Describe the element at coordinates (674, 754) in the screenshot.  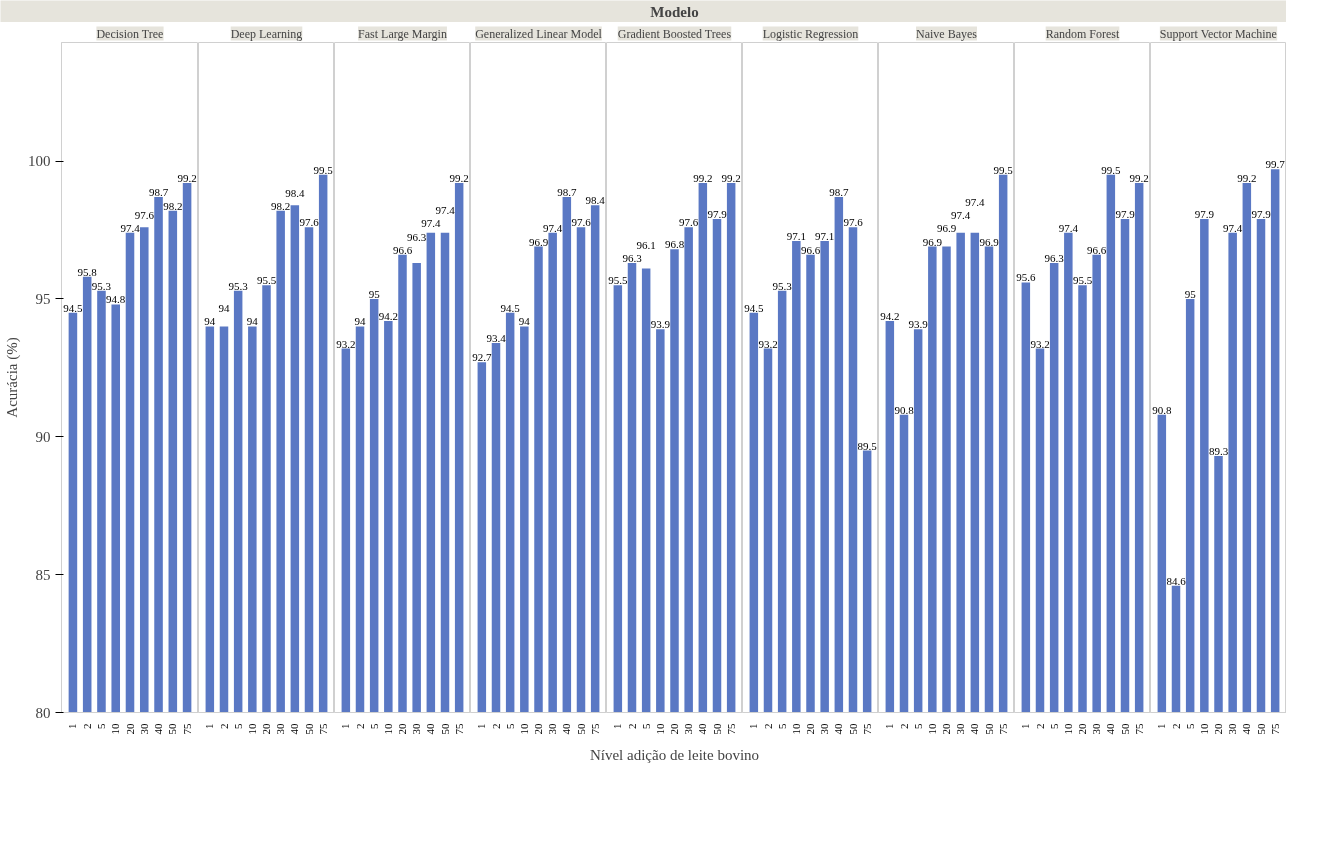
I see `x-axis-title: Nível adição de leite bovino` at that location.